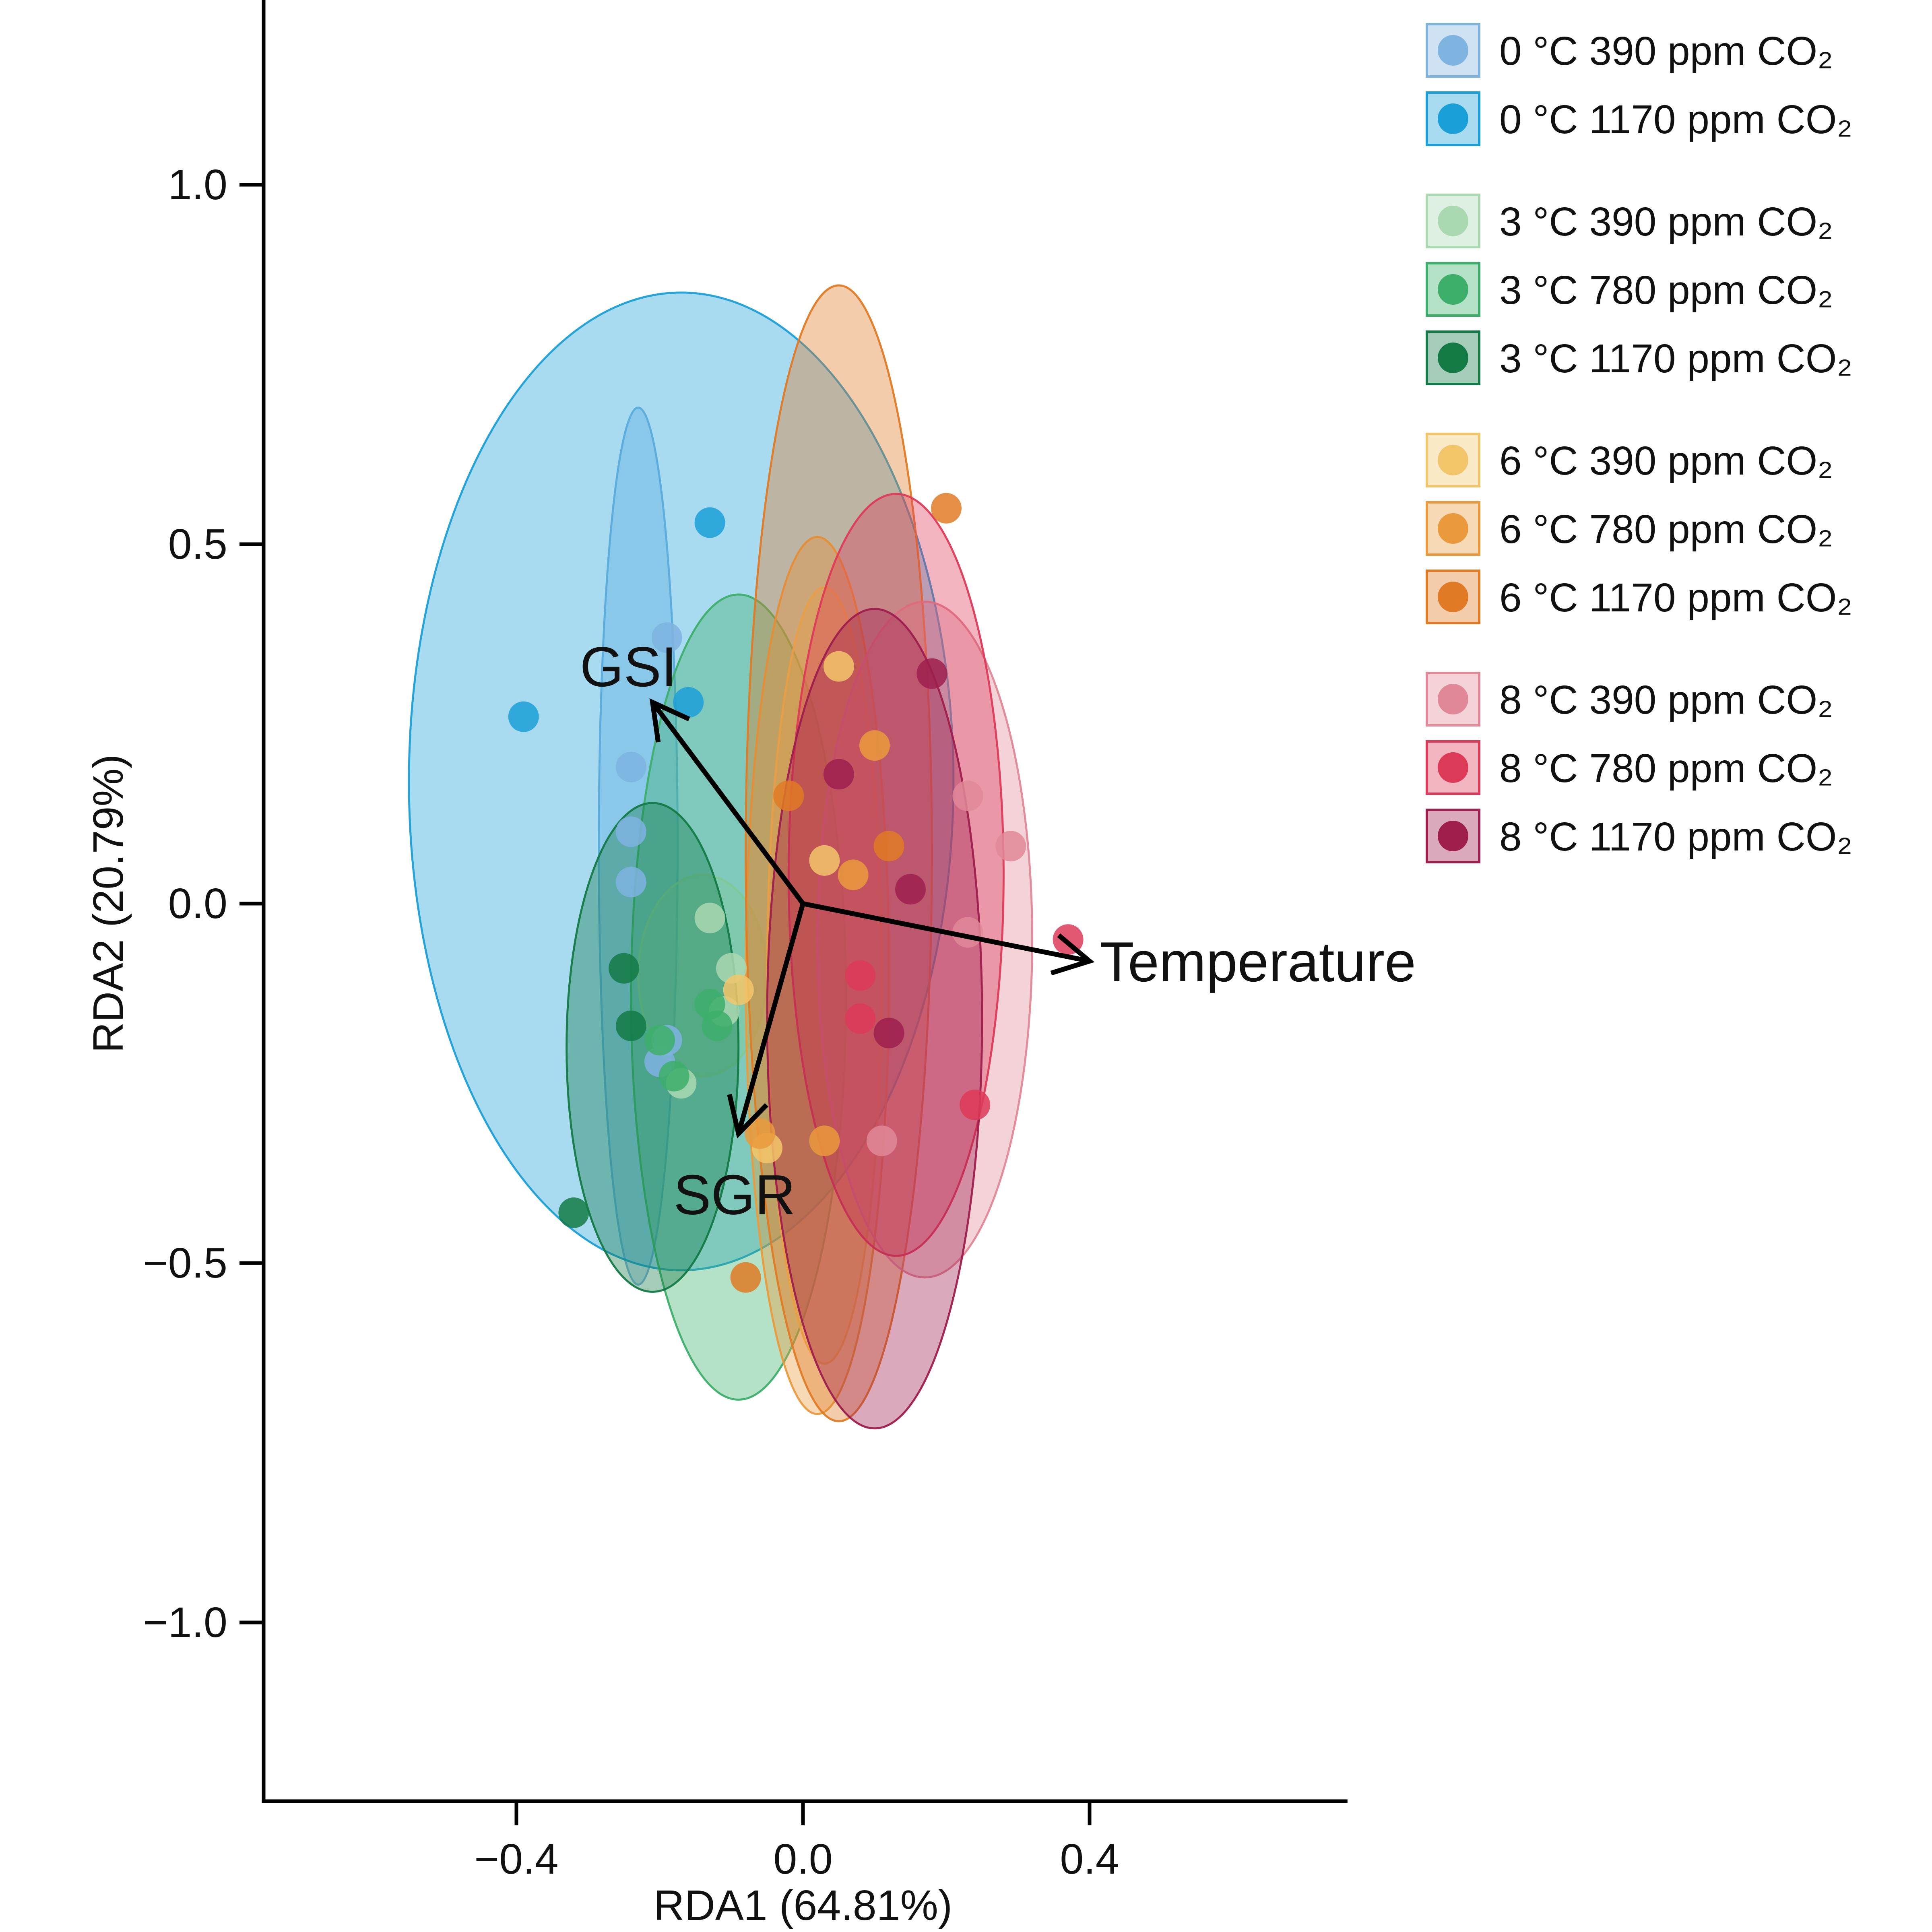 This screenshot has width=1932, height=1932. I want to click on legend-label: 8 °C 780 ppm CO₂, so click(1666, 768).